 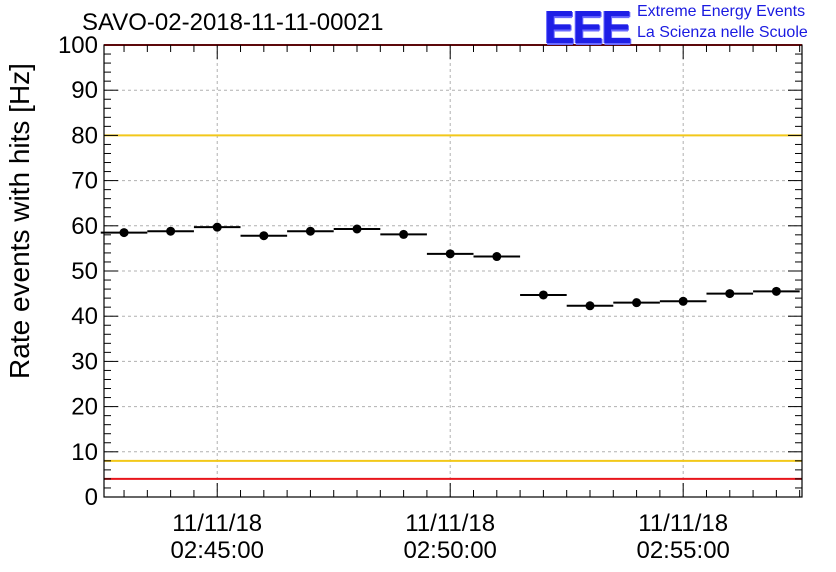 I want to click on y-tick-label: 100, so click(x=78, y=45).